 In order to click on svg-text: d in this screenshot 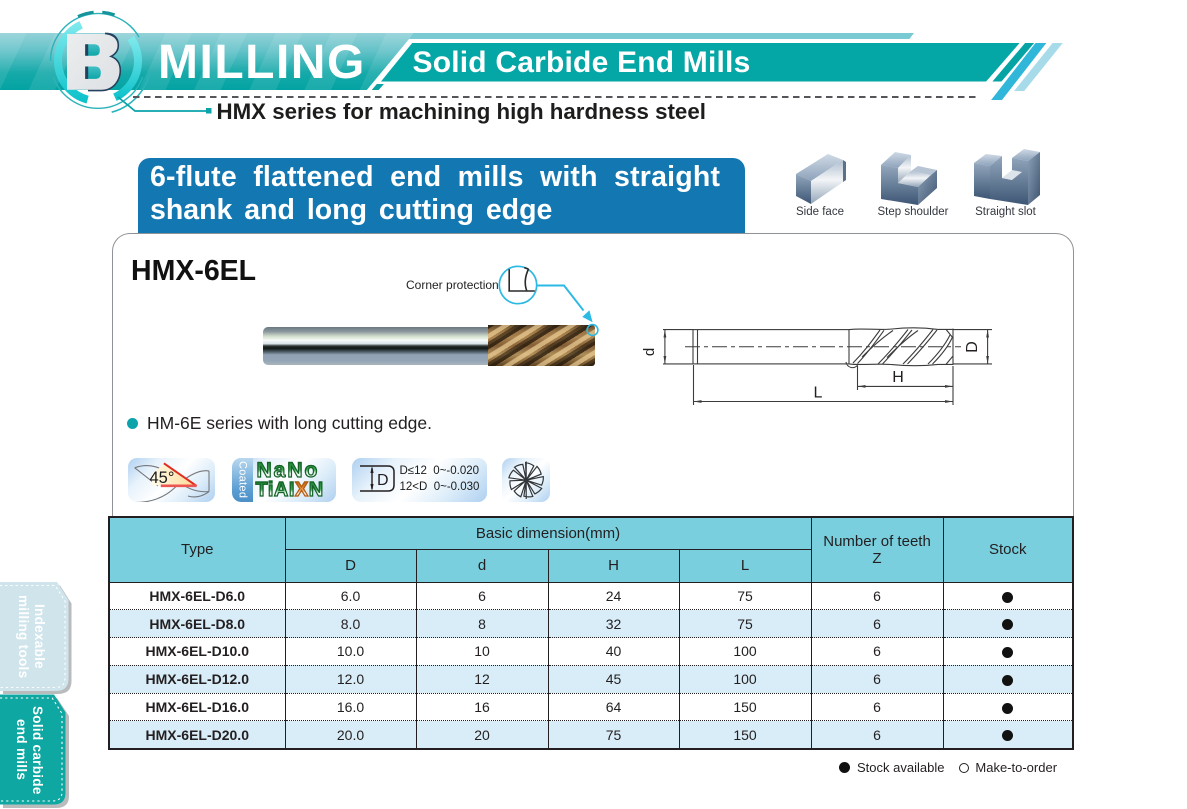, I will do `click(649, 352)`.